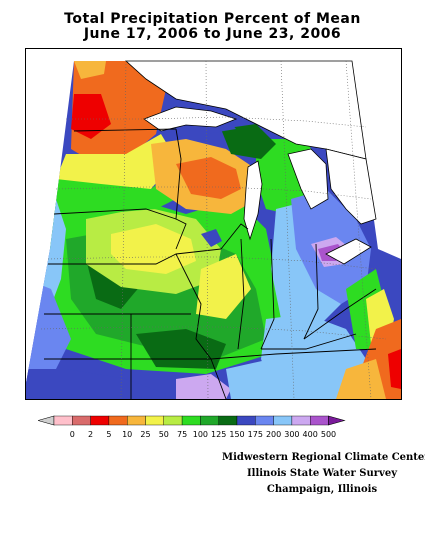 This screenshot has height=550, width=425. Describe the element at coordinates (116, 161) in the screenshot. I see `precip-zone-yellow-north` at that location.